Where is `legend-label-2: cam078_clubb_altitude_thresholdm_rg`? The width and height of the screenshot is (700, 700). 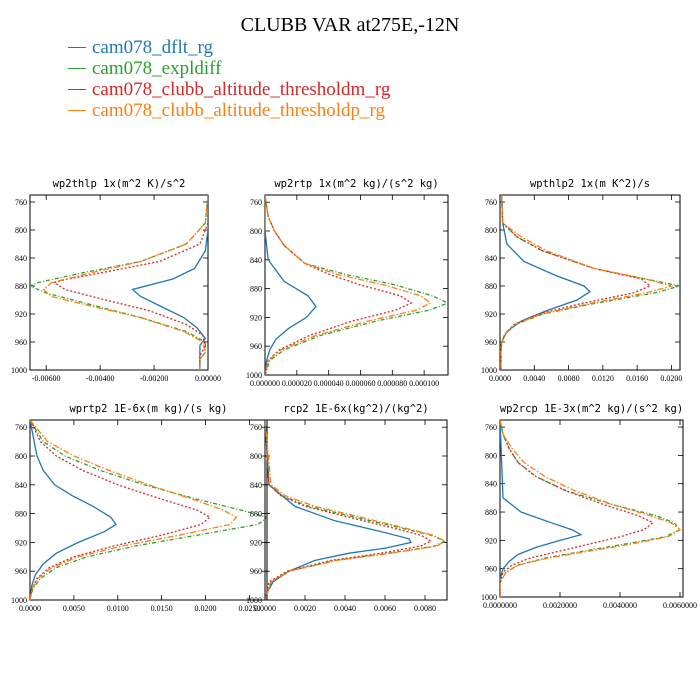
legend-label-2: cam078_clubb_altitude_thresholdm_rg is located at coordinates (241, 89).